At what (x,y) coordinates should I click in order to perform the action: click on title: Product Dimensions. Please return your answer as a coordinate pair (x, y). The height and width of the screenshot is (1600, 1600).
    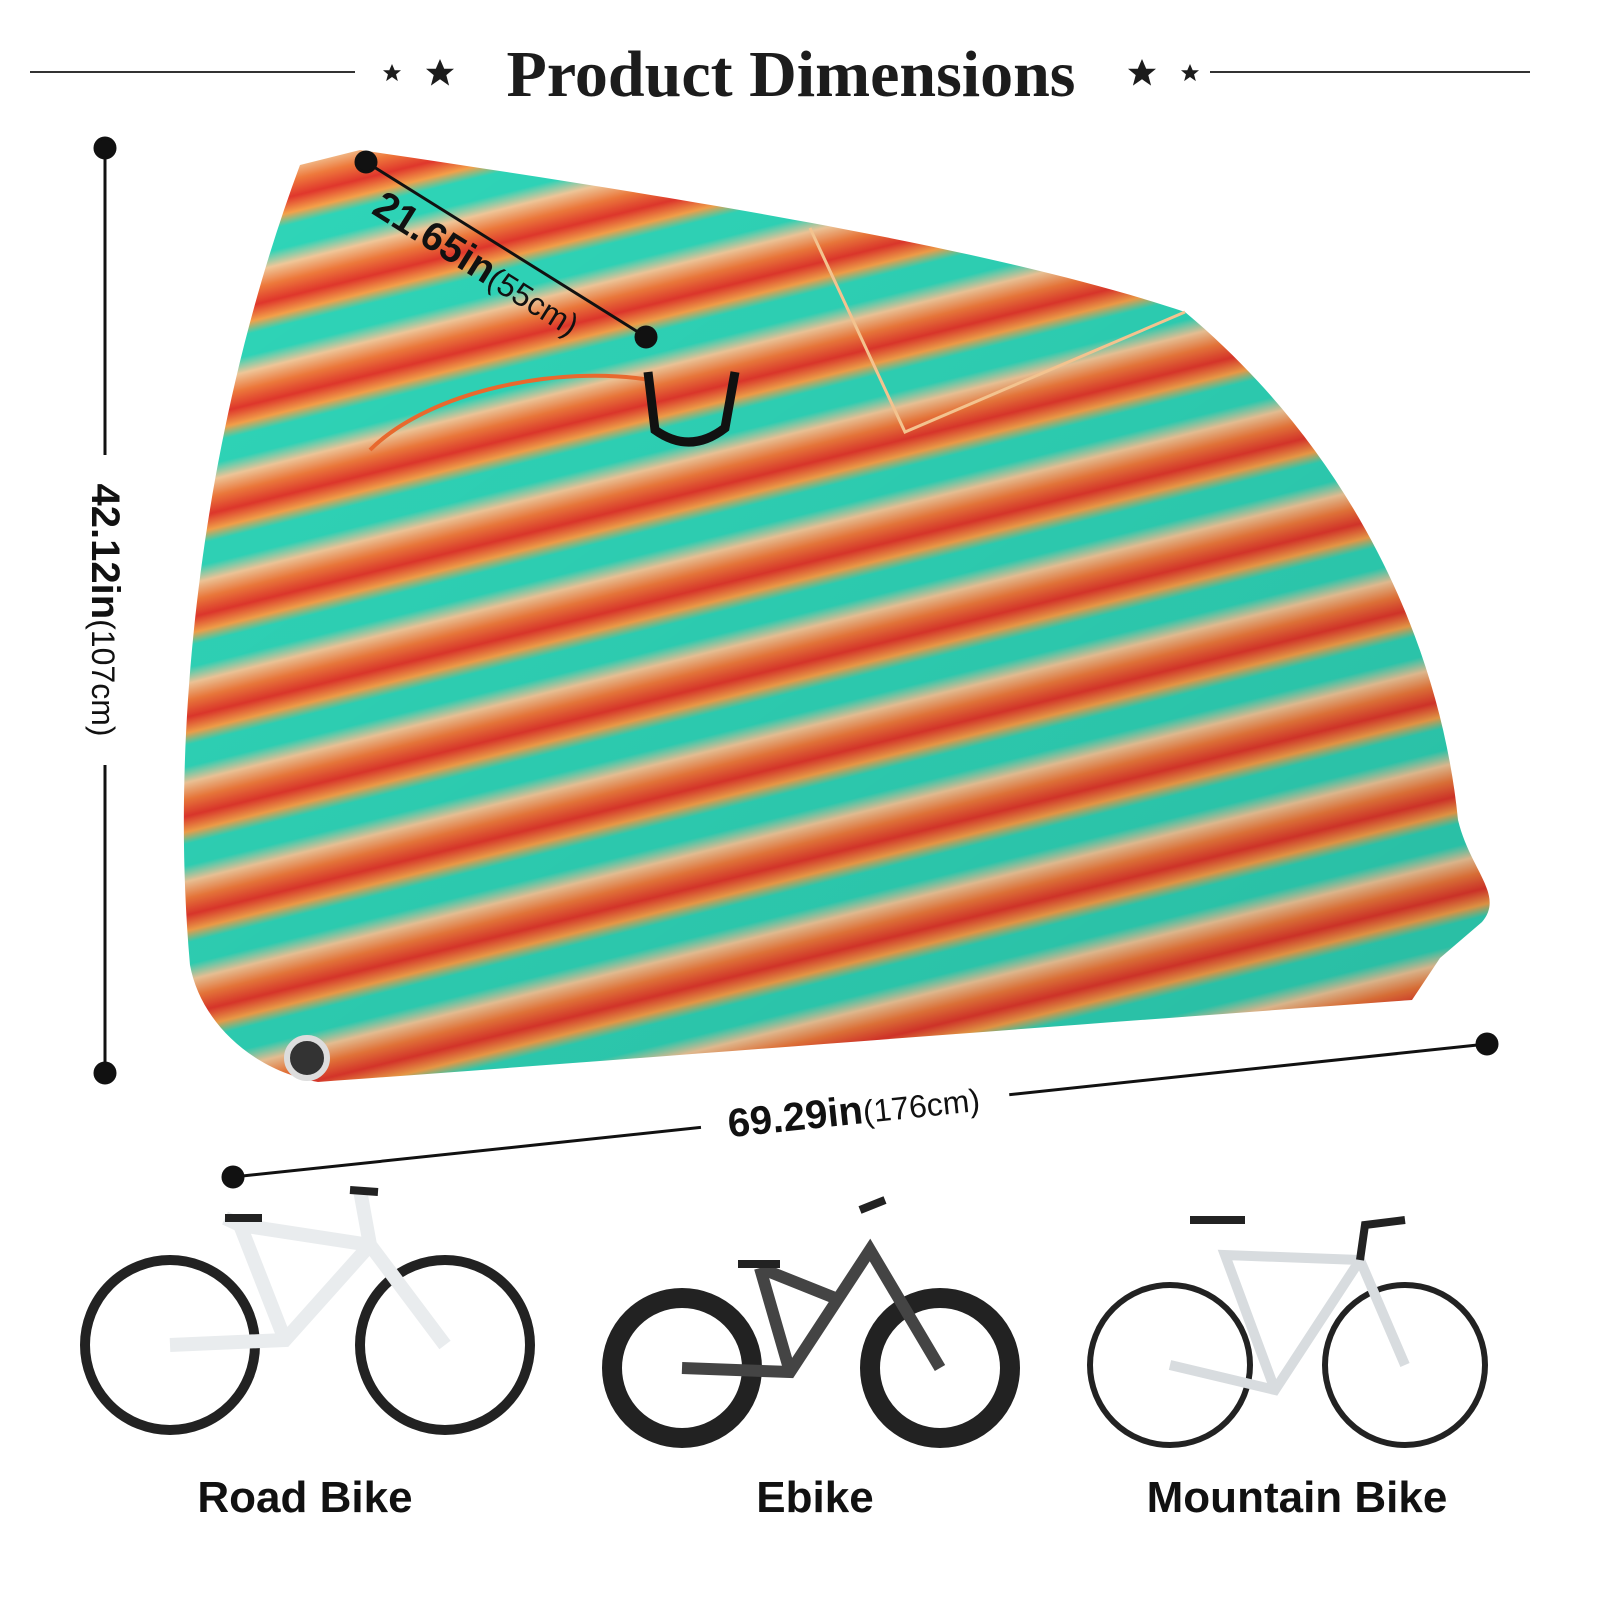
    Looking at the image, I should click on (791, 74).